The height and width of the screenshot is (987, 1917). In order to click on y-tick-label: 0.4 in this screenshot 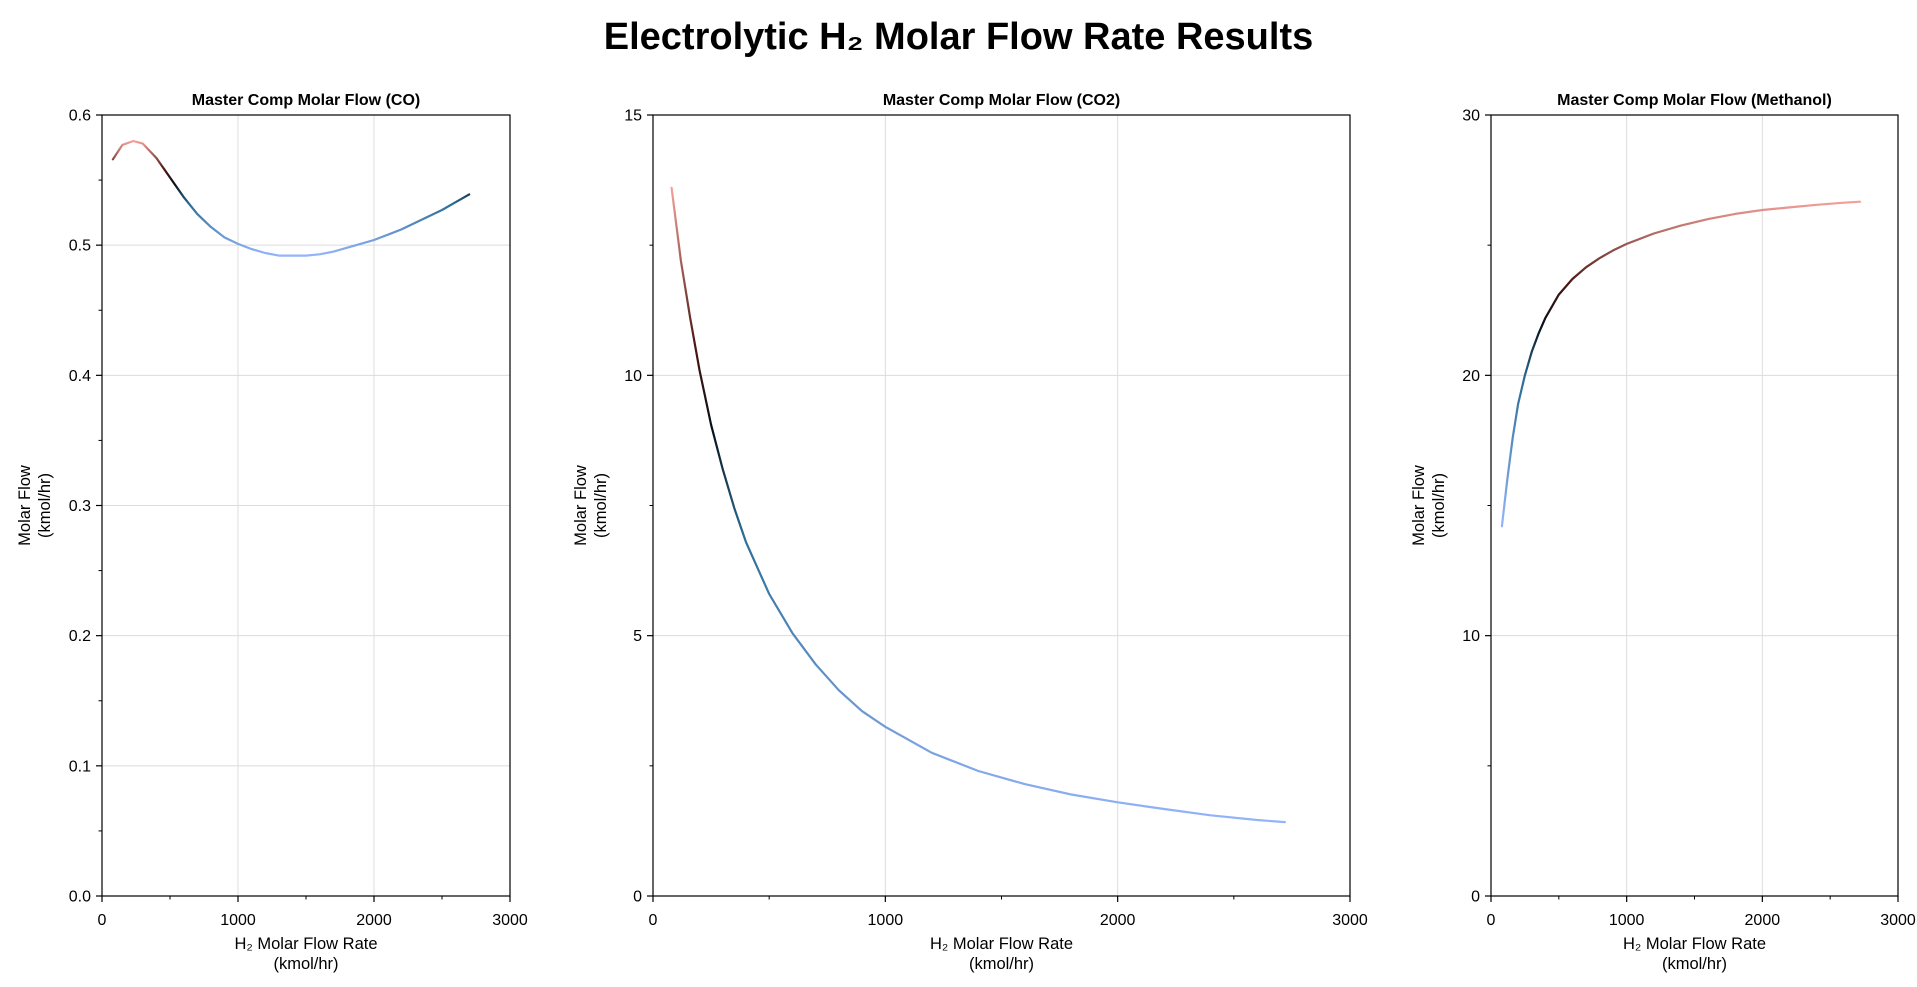, I will do `click(80, 376)`.